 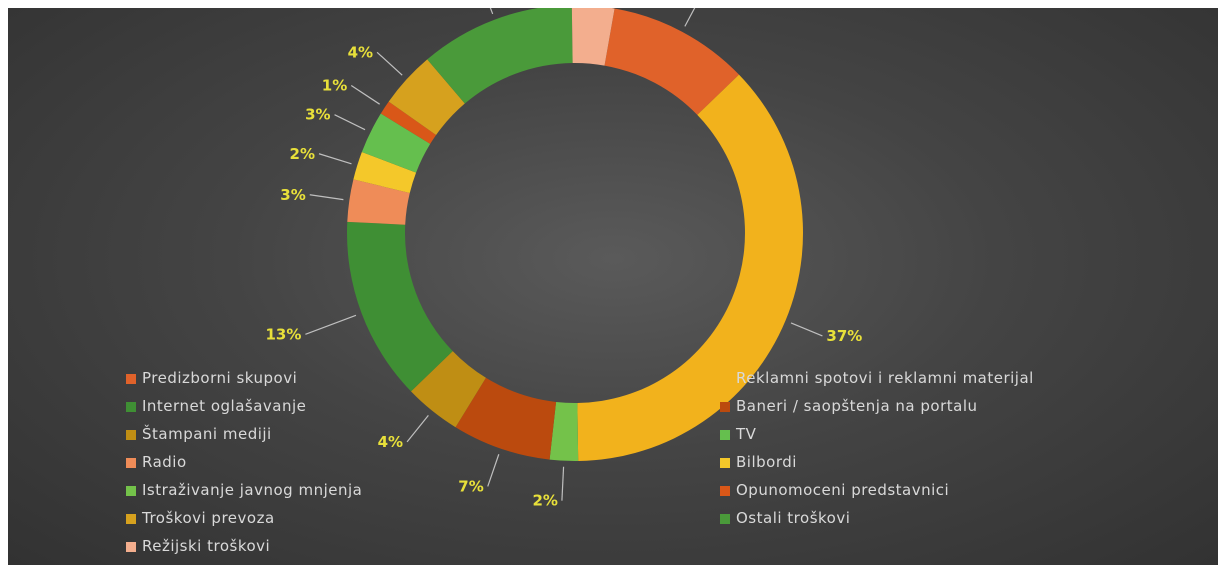 What do you see at coordinates (493, 470) in the screenshot?
I see `leader-line-baneri-saopstenja-na-portalu` at bounding box center [493, 470].